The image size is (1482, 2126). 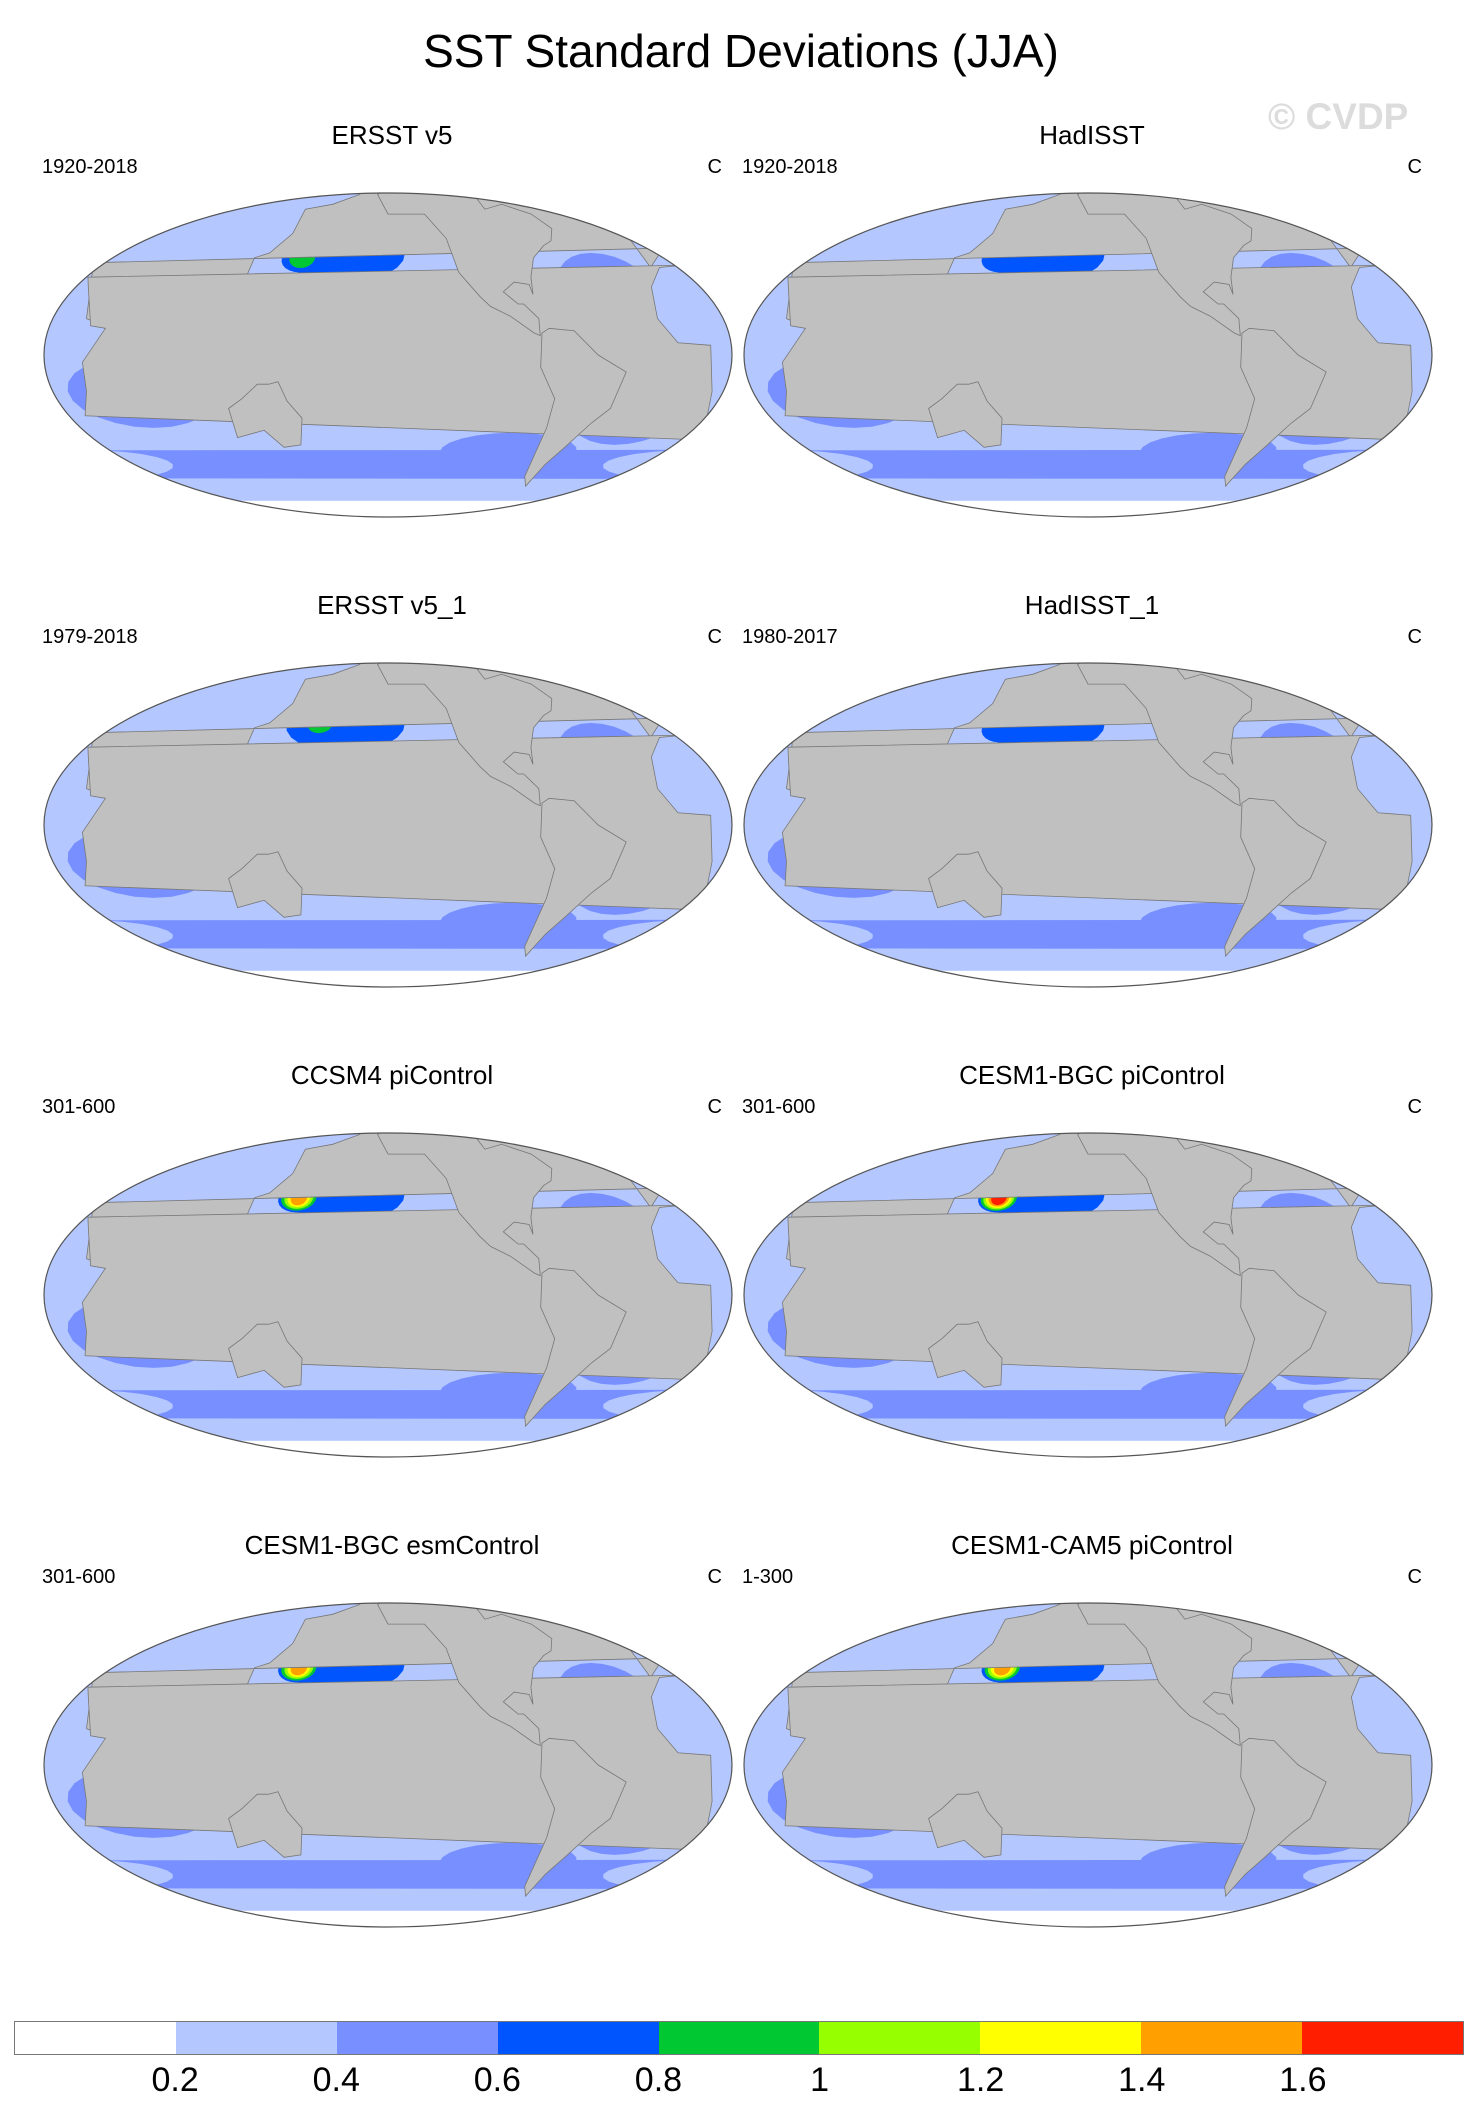 I want to click on colorbar-tick-label: 1.6, so click(x=1303, y=2080).